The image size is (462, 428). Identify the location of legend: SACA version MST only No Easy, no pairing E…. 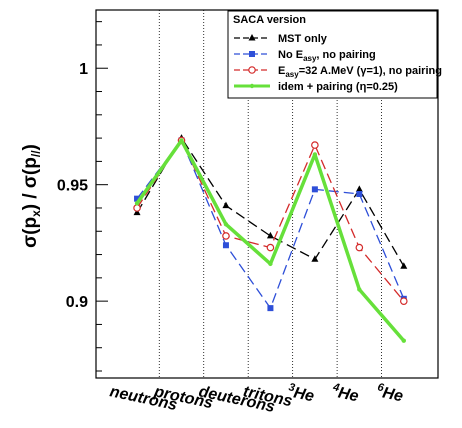
(334, 54).